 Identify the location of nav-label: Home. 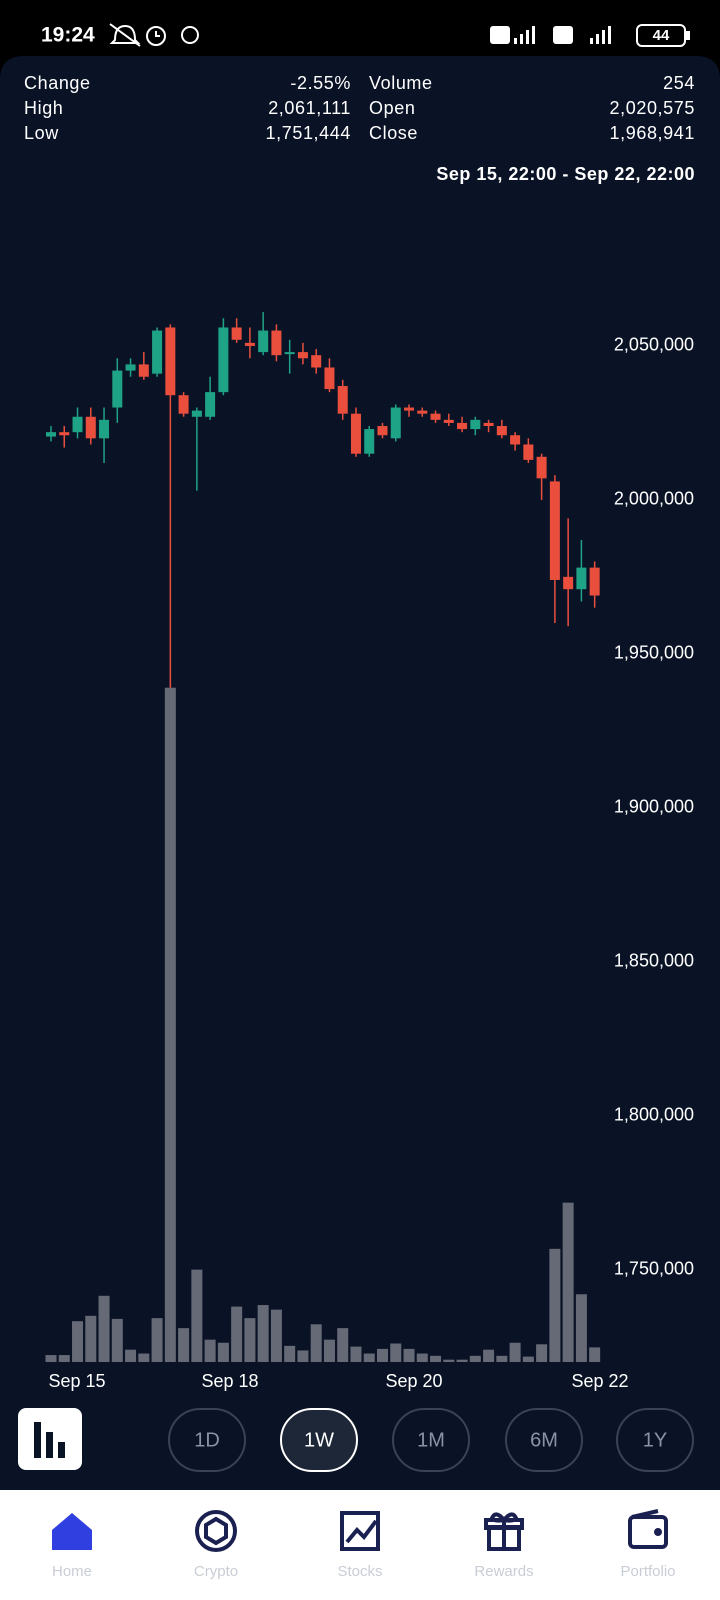
(72, 1571).